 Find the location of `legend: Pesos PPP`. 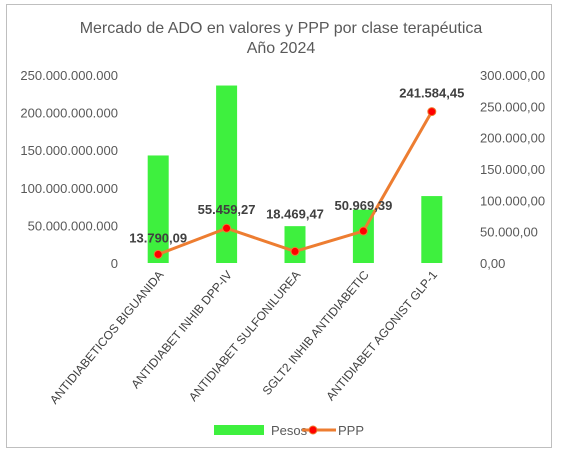

legend: Pesos PPP is located at coordinates (289, 430).